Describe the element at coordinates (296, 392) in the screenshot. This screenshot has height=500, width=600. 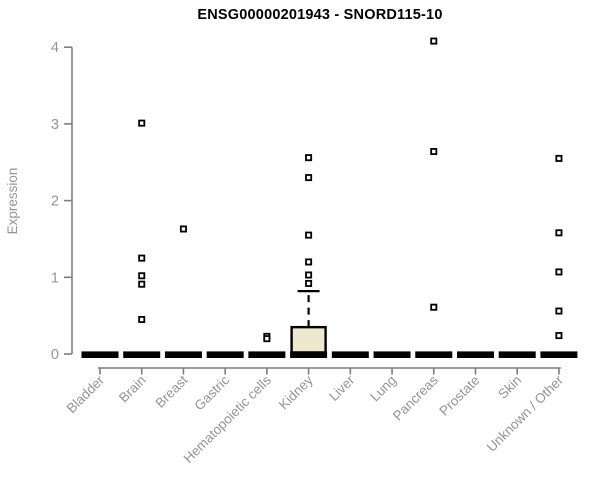
I see `x-tick-label-kidney: Kidney` at that location.